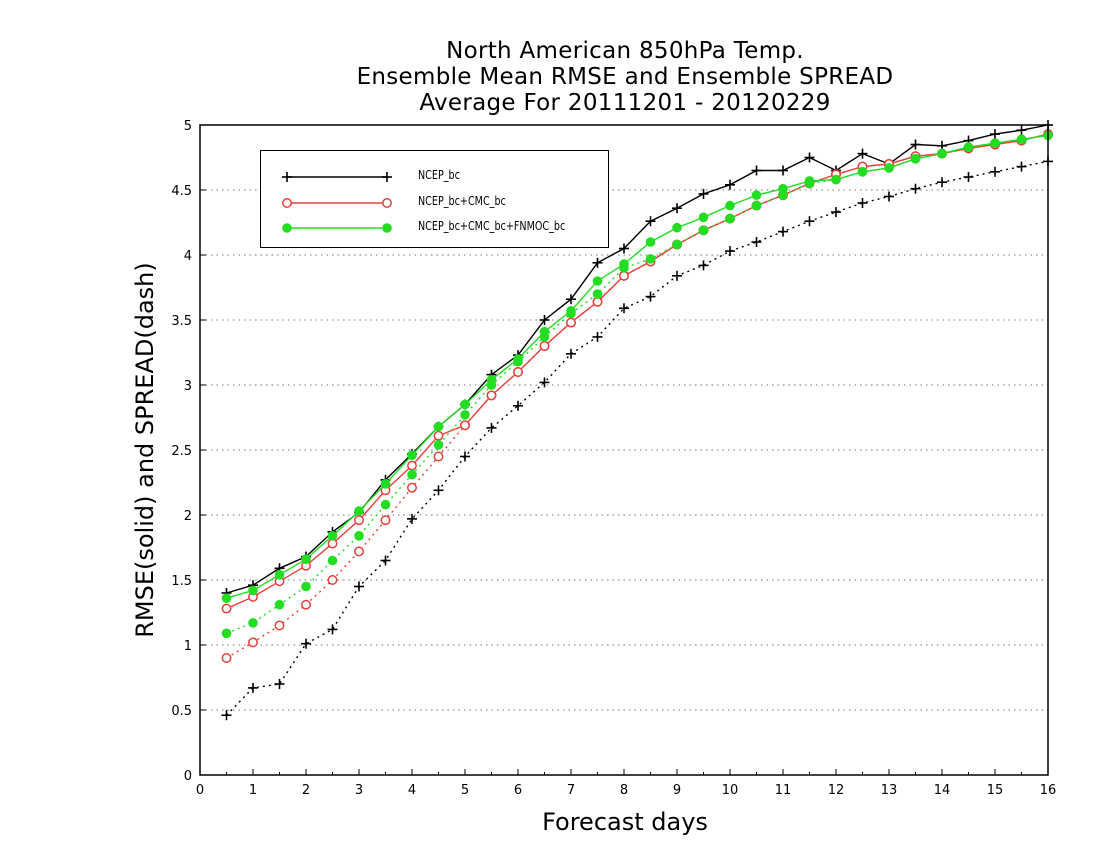 The image size is (1100, 850). I want to click on legend-item: NCEP_bc+CMC_bc, so click(435, 203).